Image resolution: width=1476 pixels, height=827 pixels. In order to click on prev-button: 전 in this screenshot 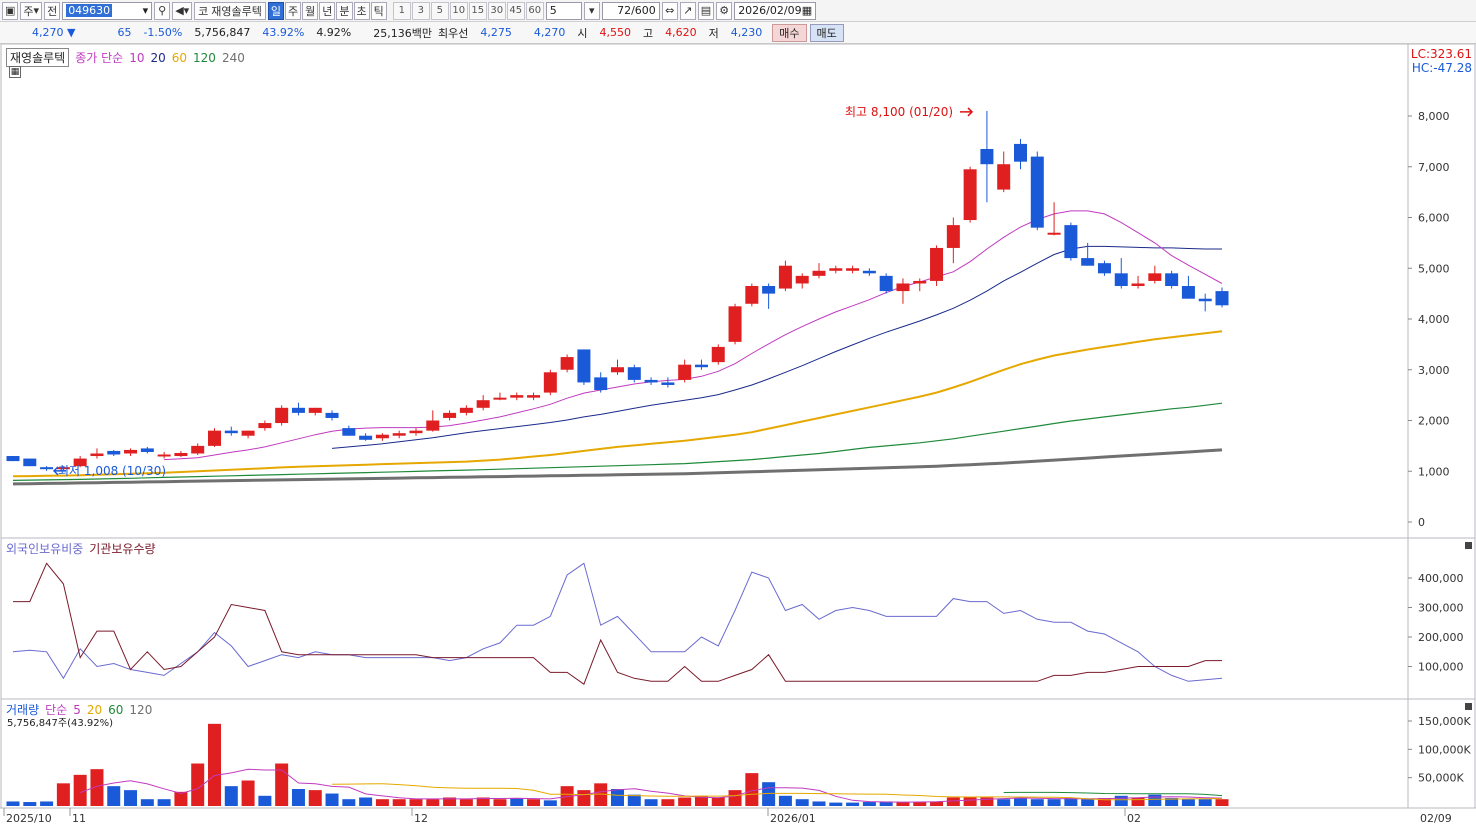, I will do `click(52, 10)`.